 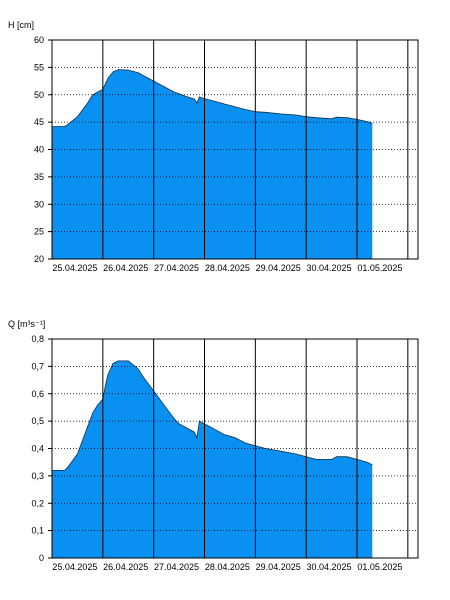 What do you see at coordinates (39, 67) in the screenshot?
I see `y-tick-label: 55` at bounding box center [39, 67].